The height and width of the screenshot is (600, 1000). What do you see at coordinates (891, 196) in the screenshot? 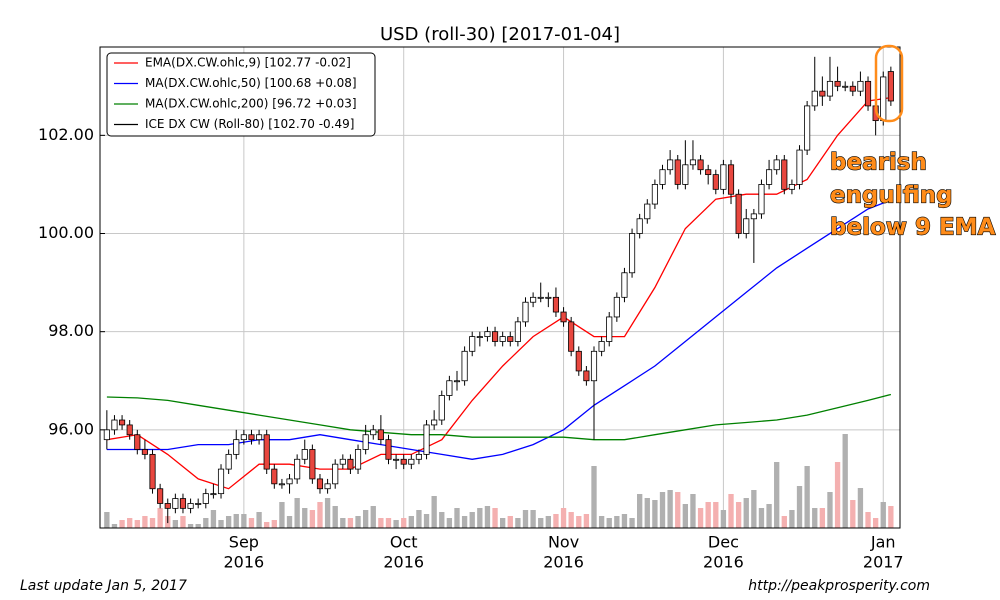
I see `annotation: engulfing` at bounding box center [891, 196].